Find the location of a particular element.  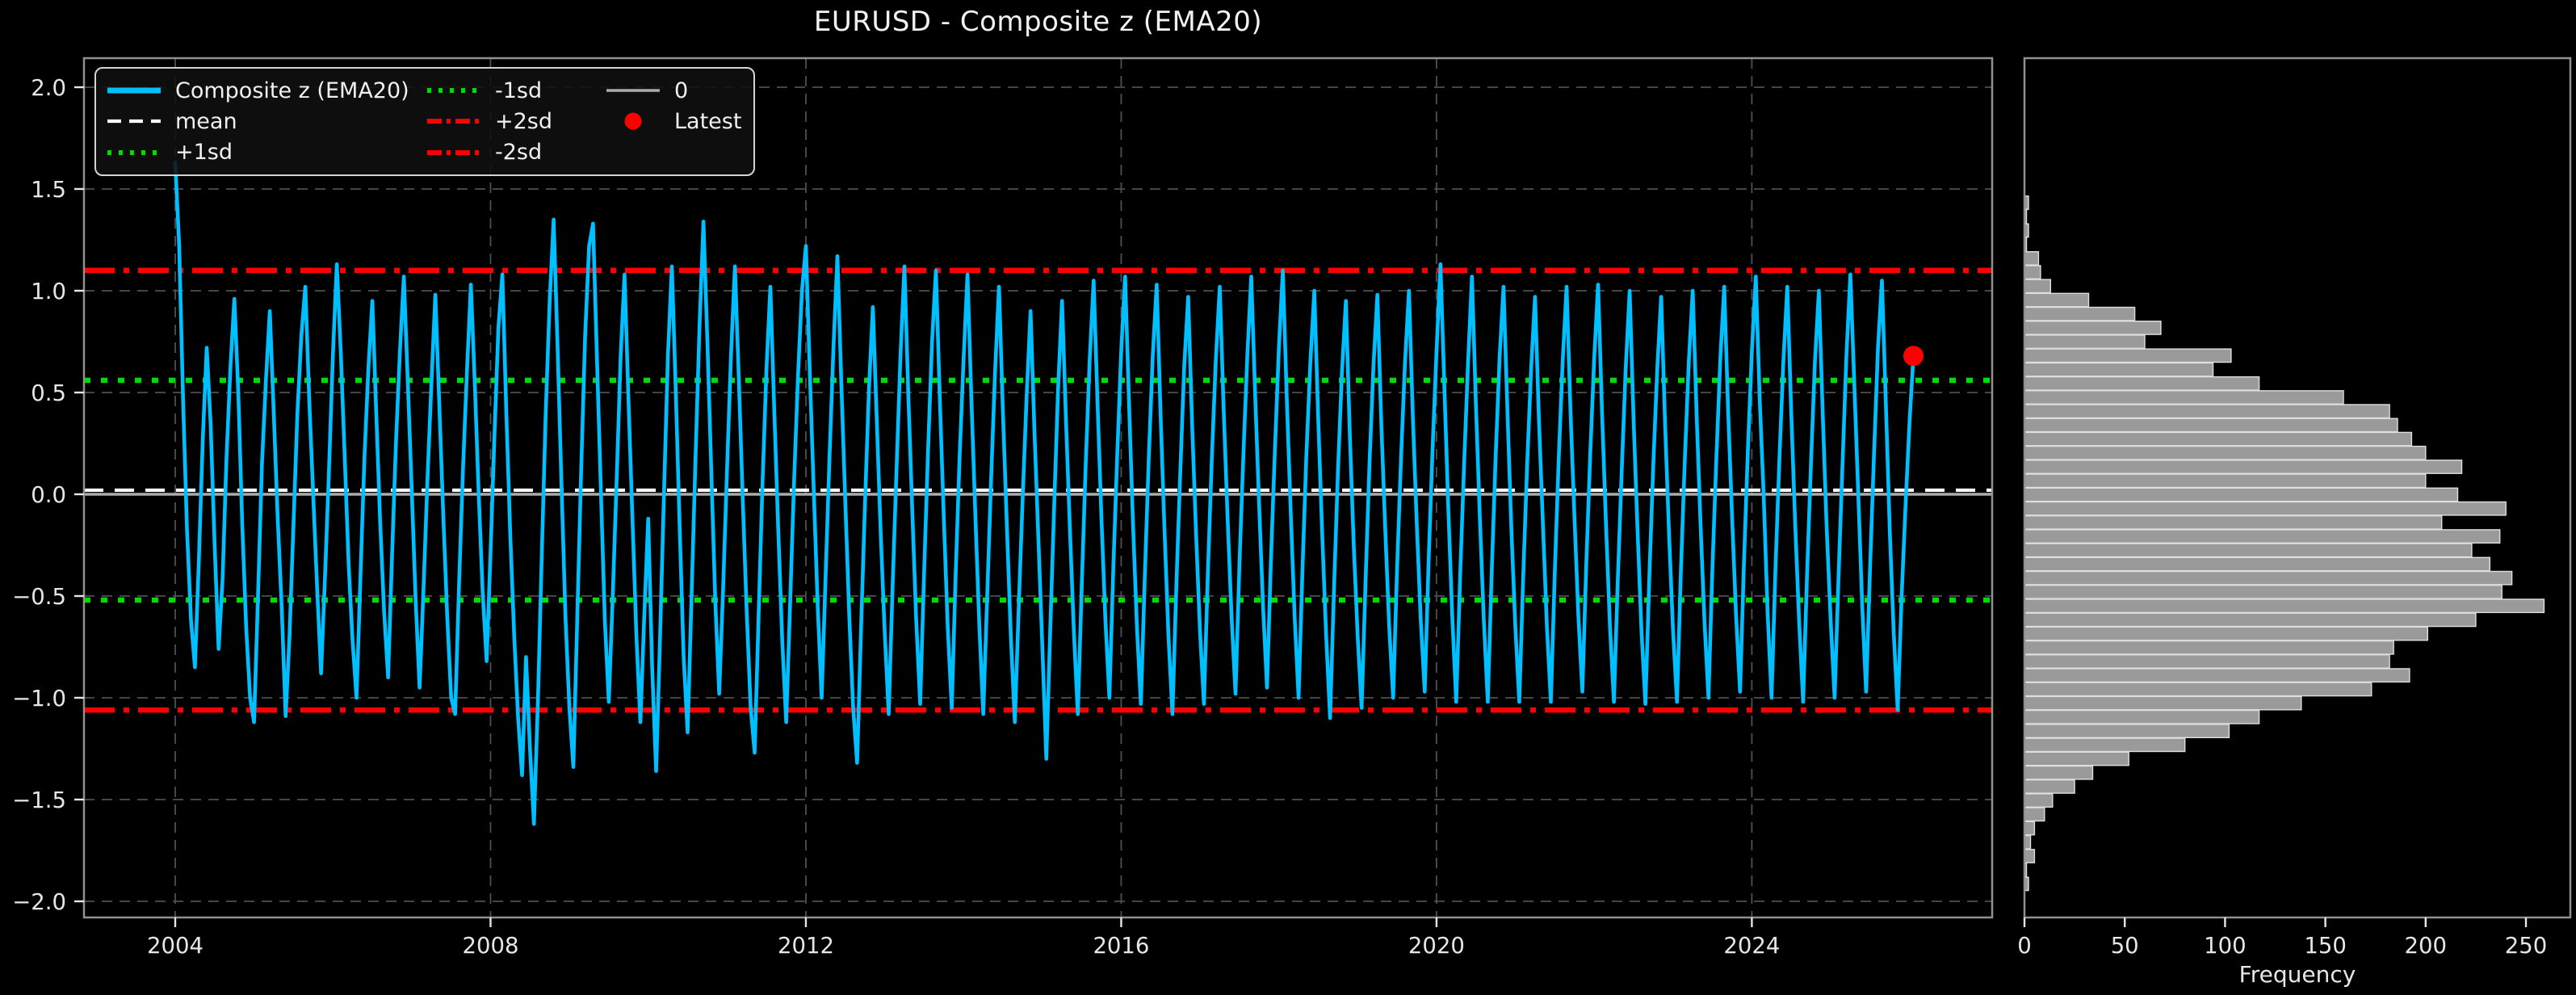

x-tick-label: 2004 is located at coordinates (175, 946).